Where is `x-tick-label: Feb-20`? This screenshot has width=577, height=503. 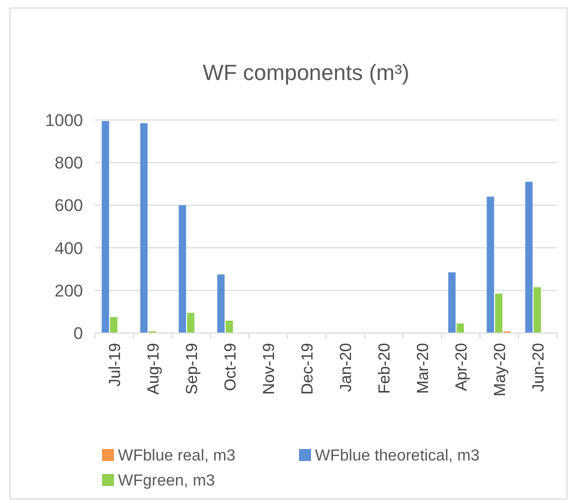 x-tick-label: Feb-20 is located at coordinates (385, 368).